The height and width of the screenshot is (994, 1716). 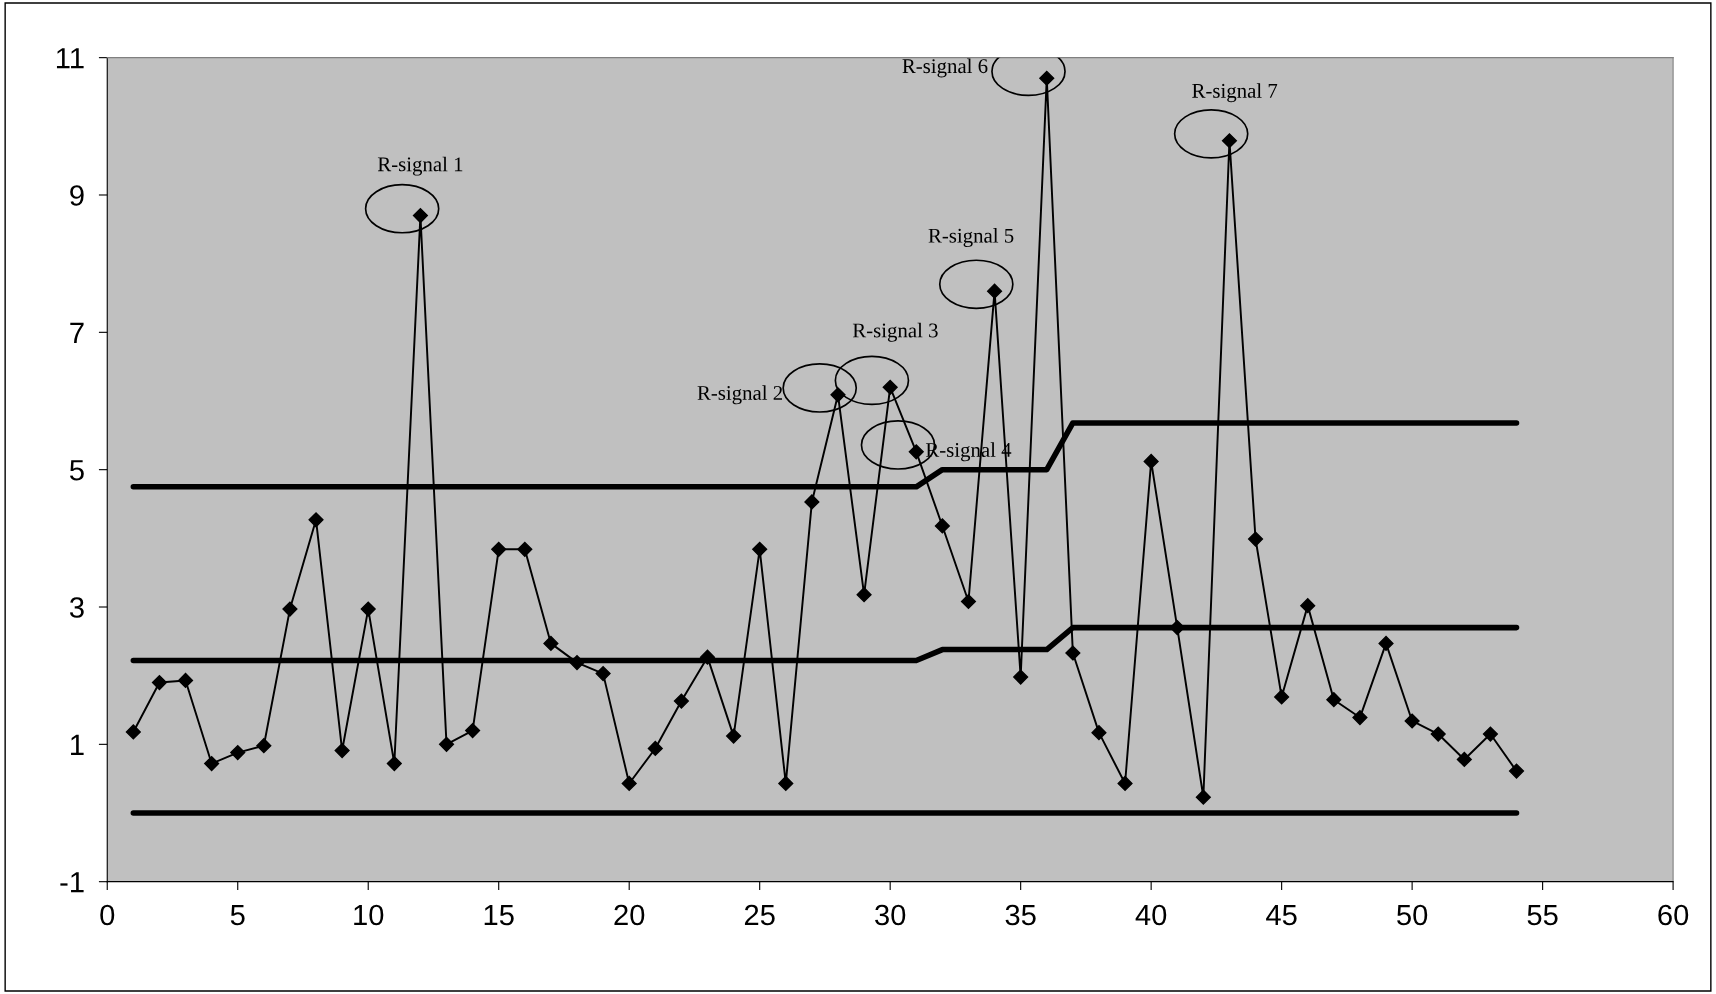 What do you see at coordinates (971, 238) in the screenshot?
I see `annotation: R-signal 5` at bounding box center [971, 238].